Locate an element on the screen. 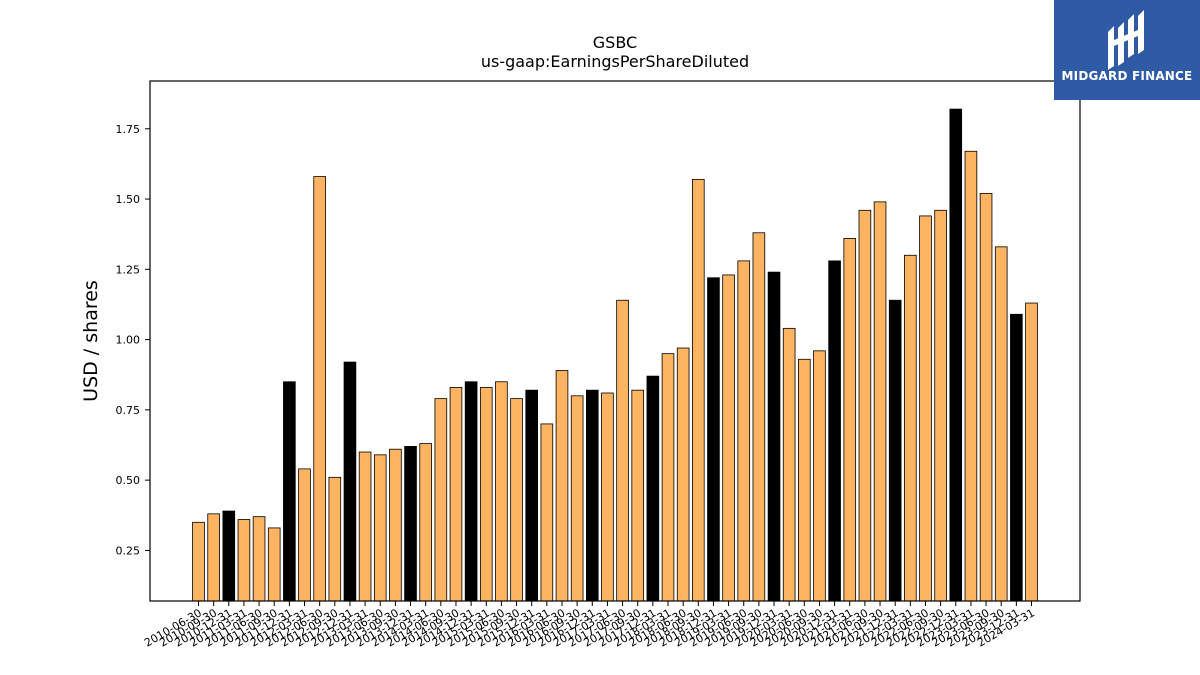  chart-title: GSBC is located at coordinates (615, 42).